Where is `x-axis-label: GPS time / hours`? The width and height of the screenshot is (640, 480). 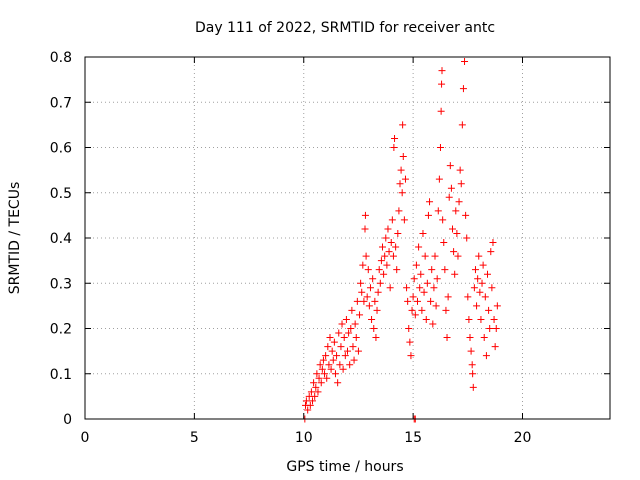 x-axis-label: GPS time / hours is located at coordinates (344, 467).